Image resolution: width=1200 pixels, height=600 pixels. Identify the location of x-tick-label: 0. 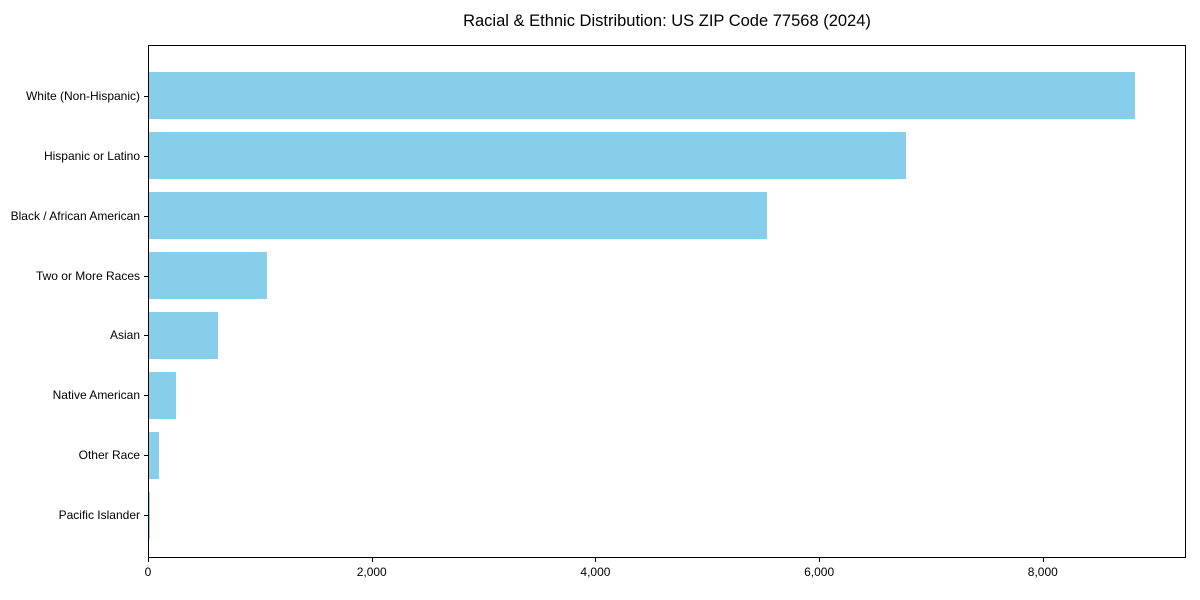
(148, 572).